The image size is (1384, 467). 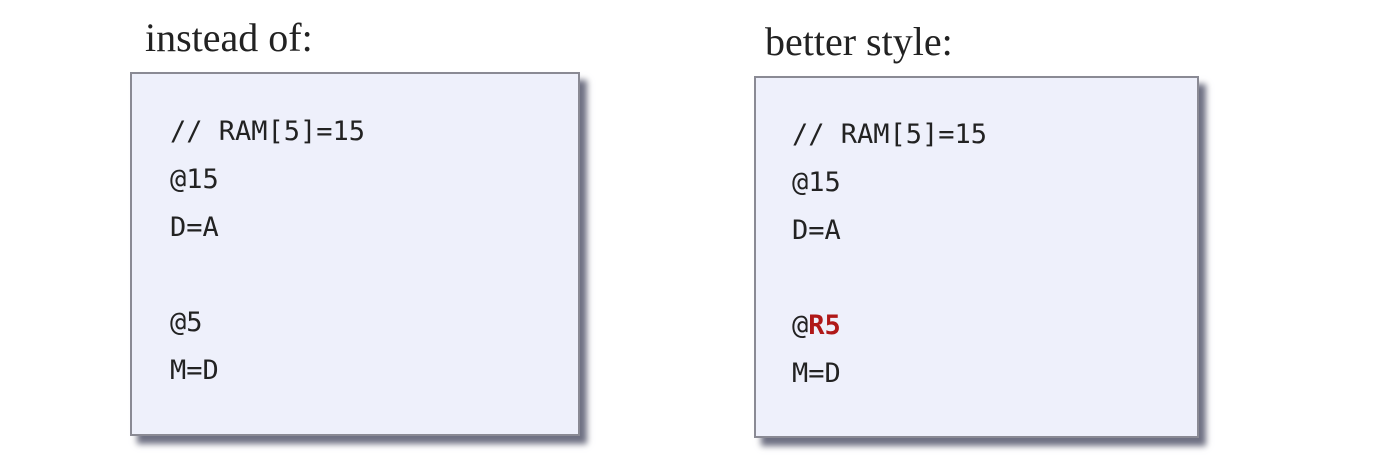 I want to click on heading: instead of:, so click(x=229, y=37).